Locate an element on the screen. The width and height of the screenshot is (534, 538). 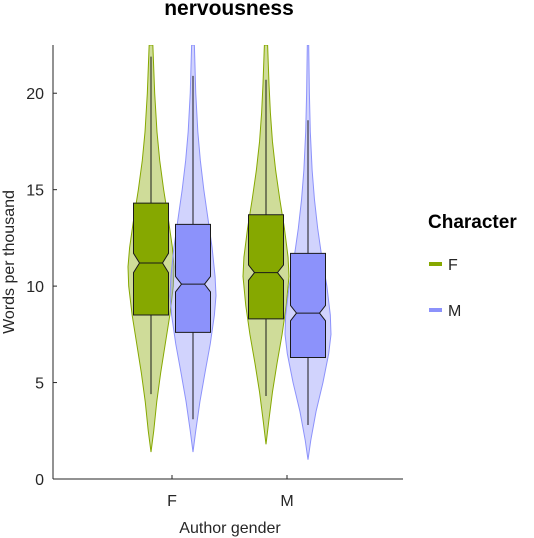
y-tick-label: 10 is located at coordinates (35, 287).